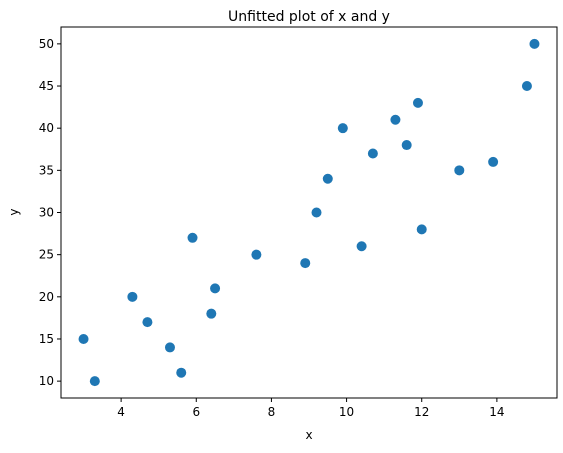 The height and width of the screenshot is (453, 563). I want to click on y-tick-label: 40, so click(46, 128).